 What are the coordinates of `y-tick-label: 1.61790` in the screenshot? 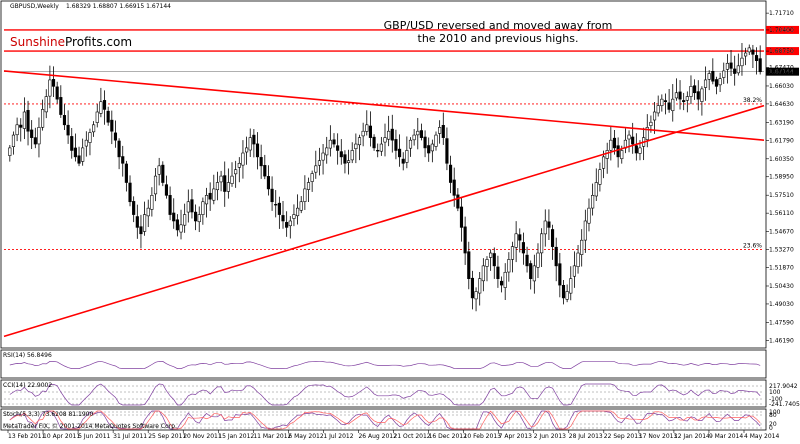 It's located at (781, 140).